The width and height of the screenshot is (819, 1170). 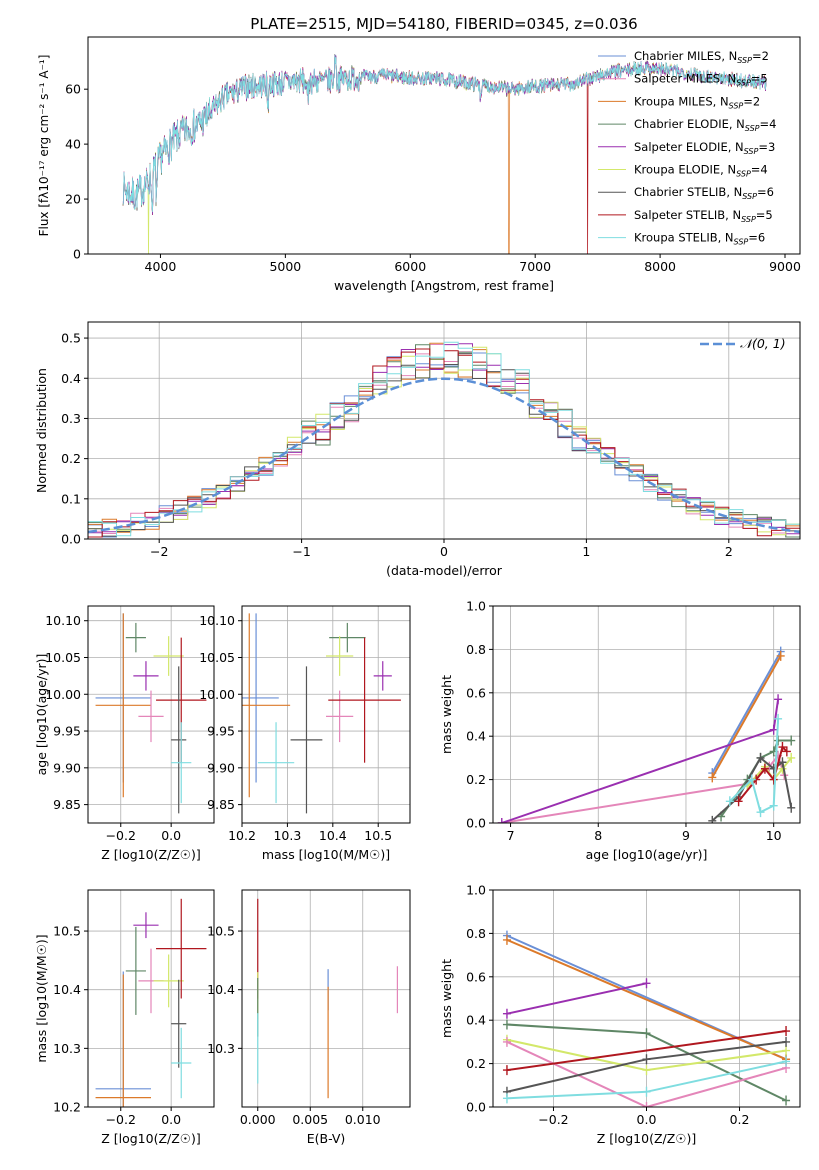 What do you see at coordinates (766, 147) in the screenshot?
I see `legend-suffix: =3` at bounding box center [766, 147].